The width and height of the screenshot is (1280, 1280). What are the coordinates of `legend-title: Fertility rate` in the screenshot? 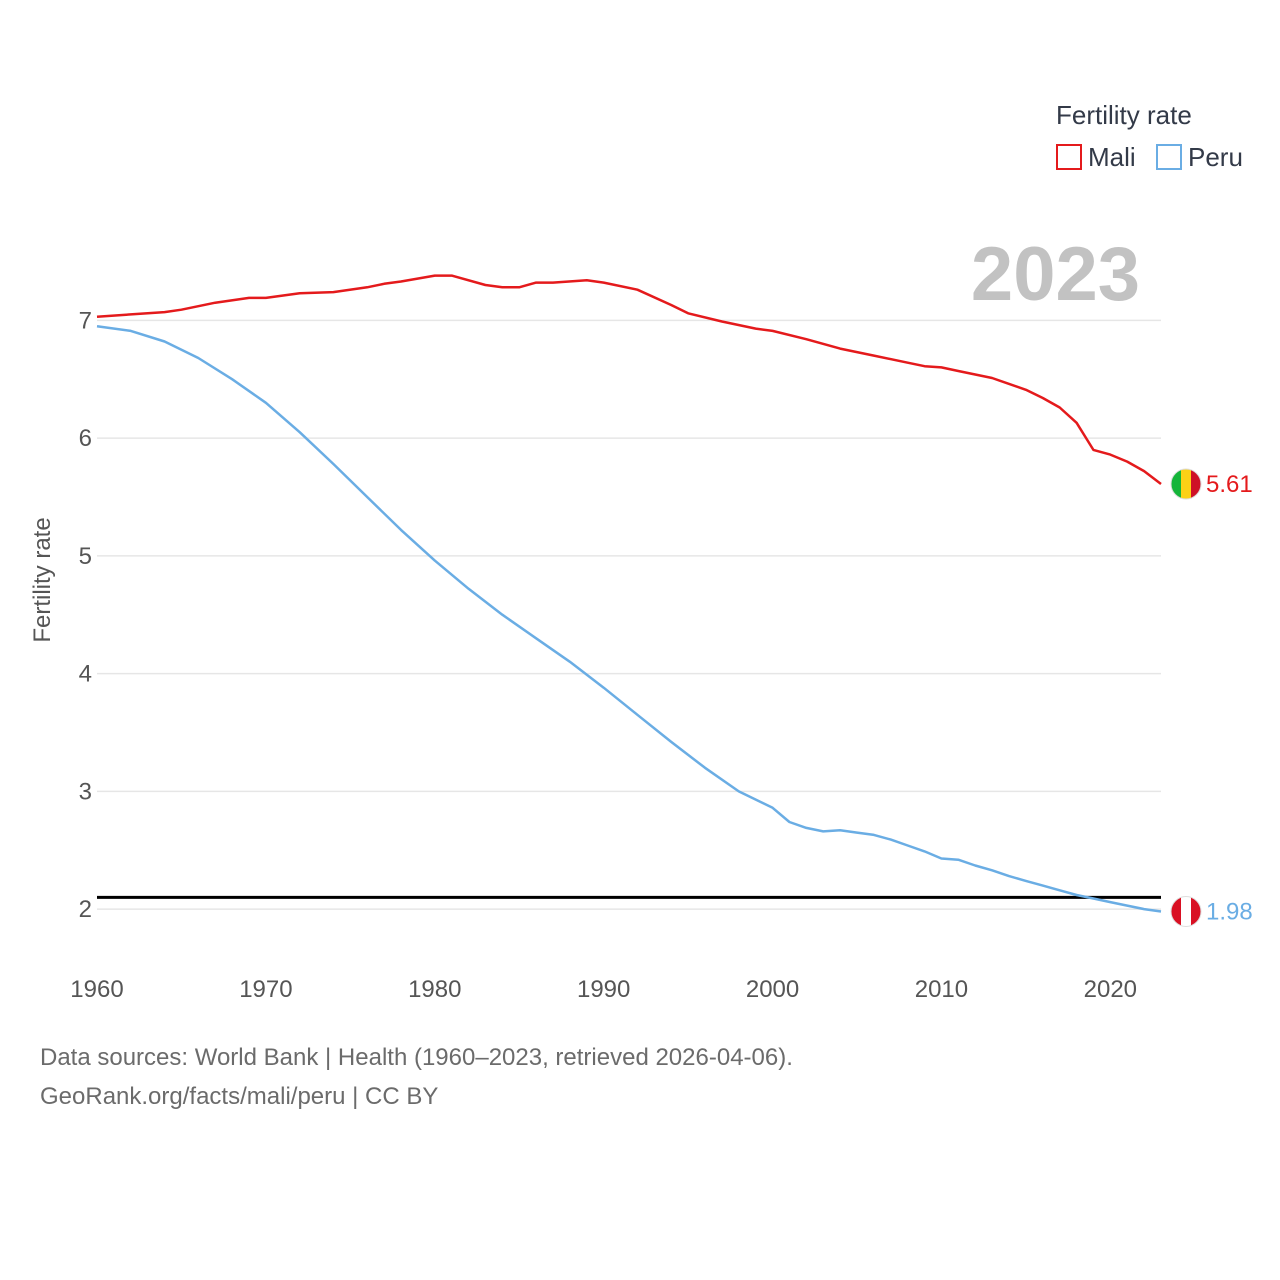 It's located at (1124, 115).